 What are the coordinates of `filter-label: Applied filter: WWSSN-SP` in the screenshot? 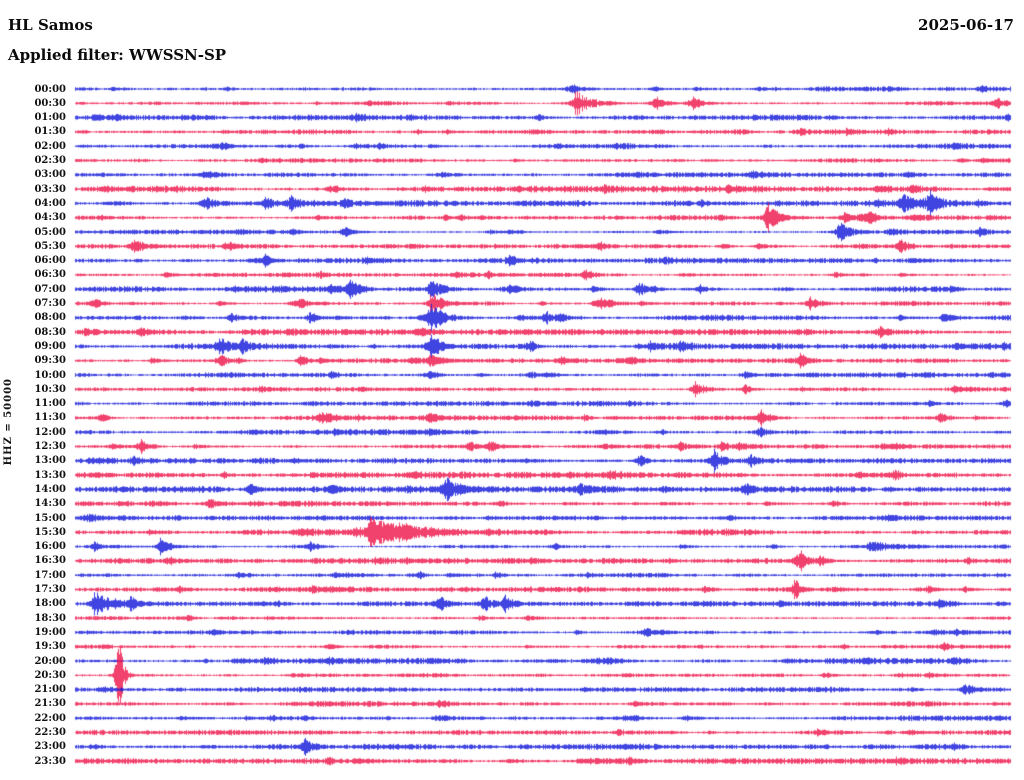 It's located at (117, 55).